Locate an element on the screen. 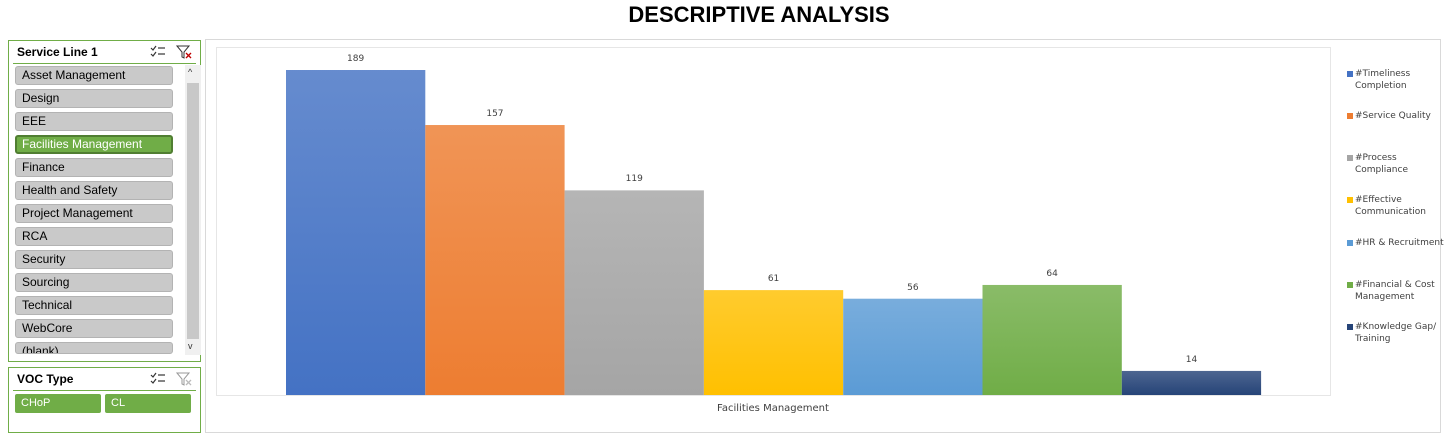  voc-type-slicer: VOC Type CHoP CL is located at coordinates (104, 400).